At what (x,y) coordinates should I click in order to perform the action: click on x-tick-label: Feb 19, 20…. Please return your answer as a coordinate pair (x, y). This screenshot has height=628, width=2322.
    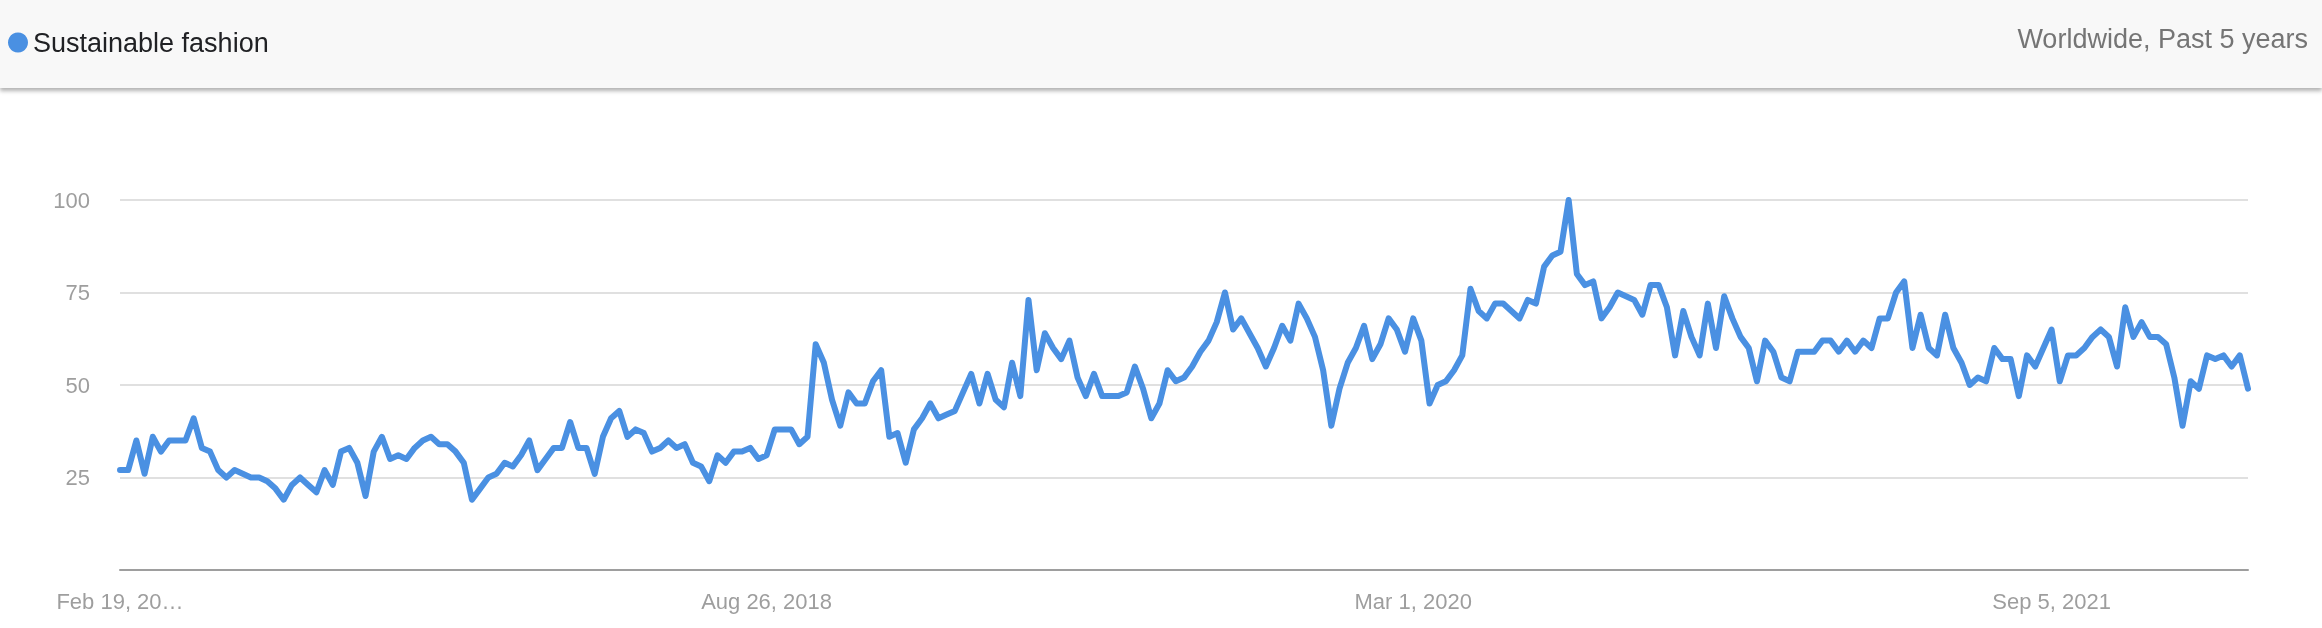
    Looking at the image, I should click on (120, 601).